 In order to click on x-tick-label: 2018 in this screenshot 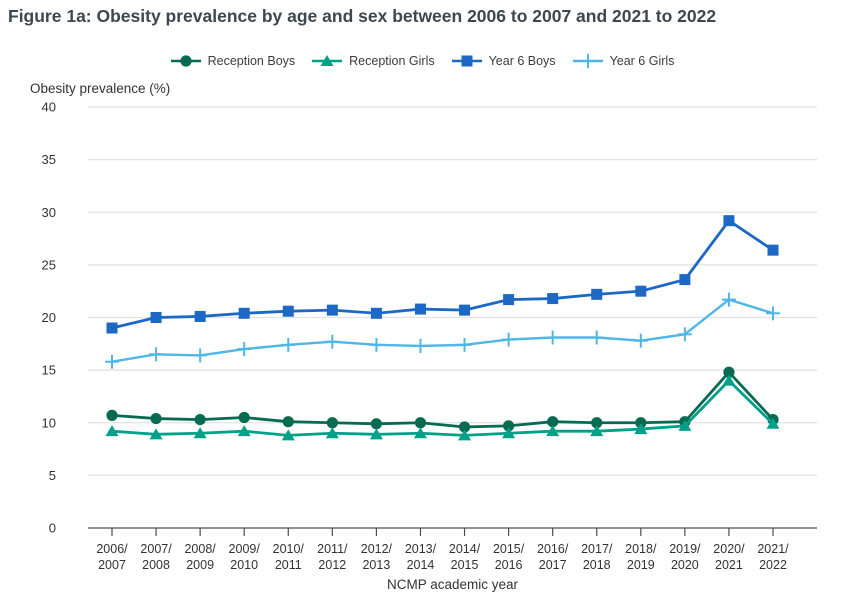, I will do `click(597, 565)`.